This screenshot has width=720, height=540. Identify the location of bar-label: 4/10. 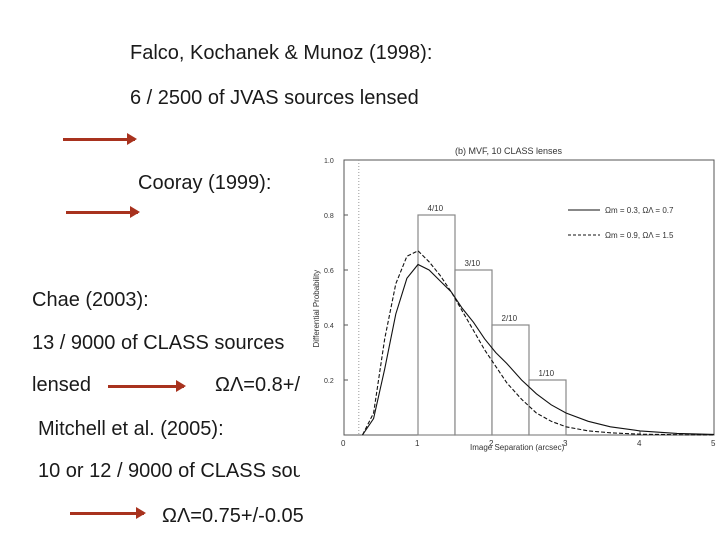
(436, 208).